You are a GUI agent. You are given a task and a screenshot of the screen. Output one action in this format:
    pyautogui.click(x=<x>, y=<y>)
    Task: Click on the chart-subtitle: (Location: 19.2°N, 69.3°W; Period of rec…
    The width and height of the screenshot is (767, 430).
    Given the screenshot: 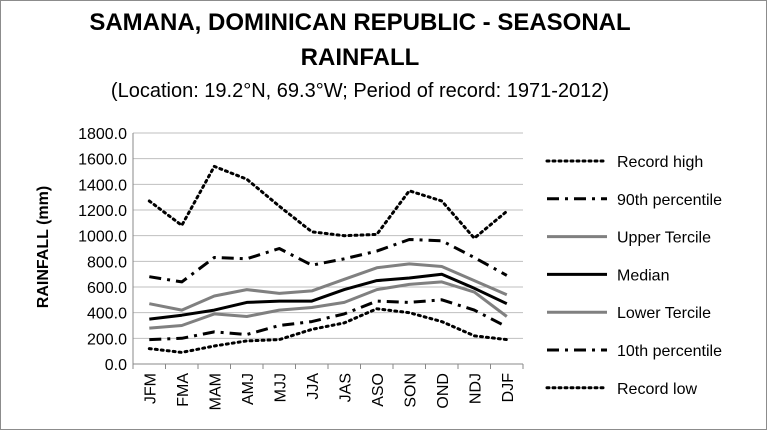 What is the action you would take?
    pyautogui.click(x=360, y=91)
    